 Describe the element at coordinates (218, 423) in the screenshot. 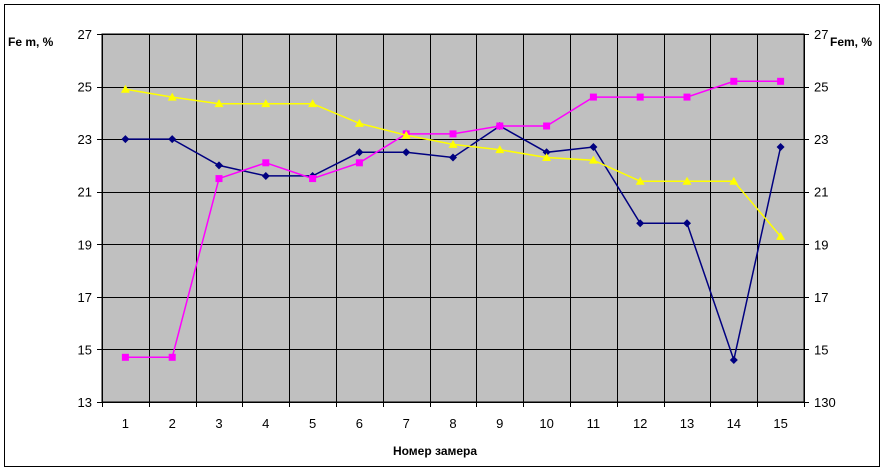

I see `x-tick-label: 3` at that location.